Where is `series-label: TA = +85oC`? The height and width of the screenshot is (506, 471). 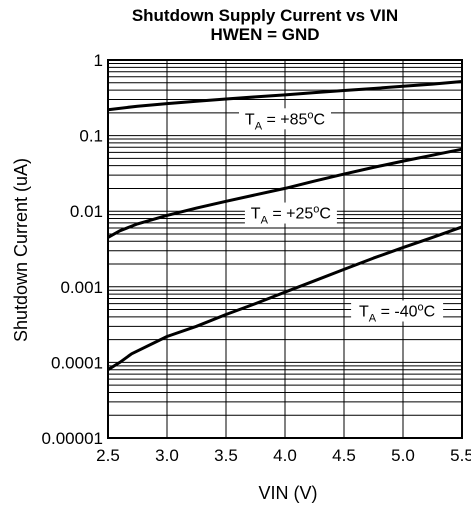
series-label: TA = +85oC is located at coordinates (285, 120).